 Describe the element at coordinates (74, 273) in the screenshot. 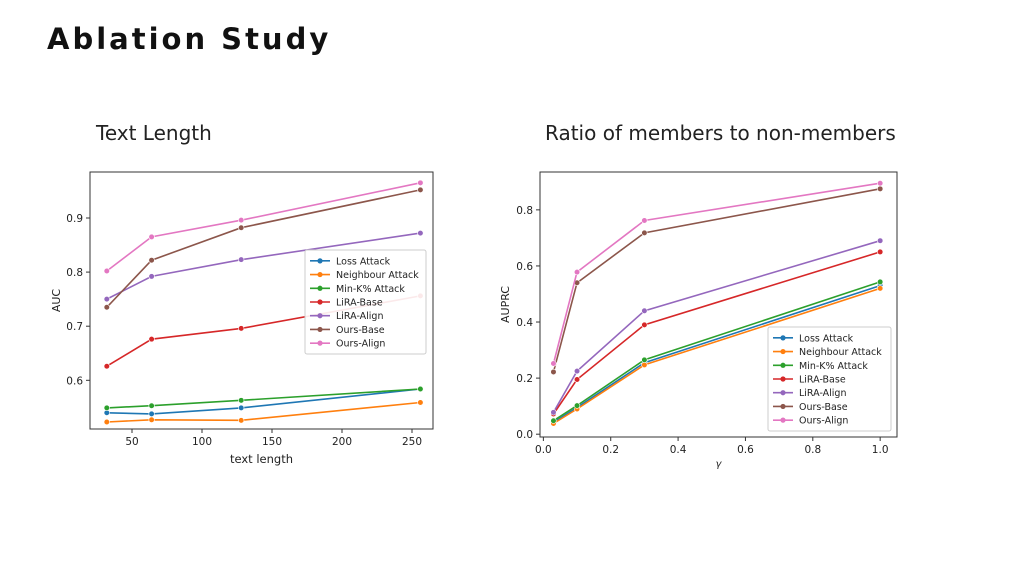

I see `y-tick-label: 0.8` at that location.